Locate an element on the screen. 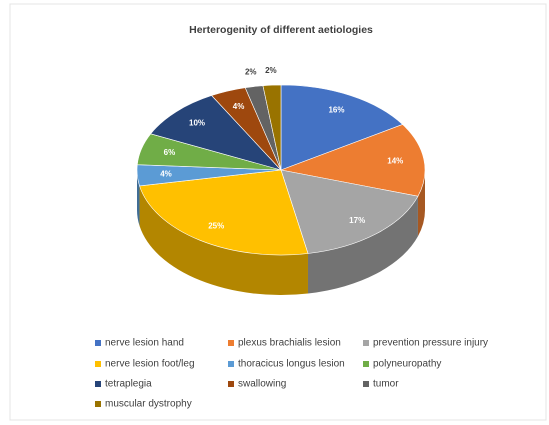 This screenshot has height=425, width=549. legend-label: tumor is located at coordinates (386, 384).